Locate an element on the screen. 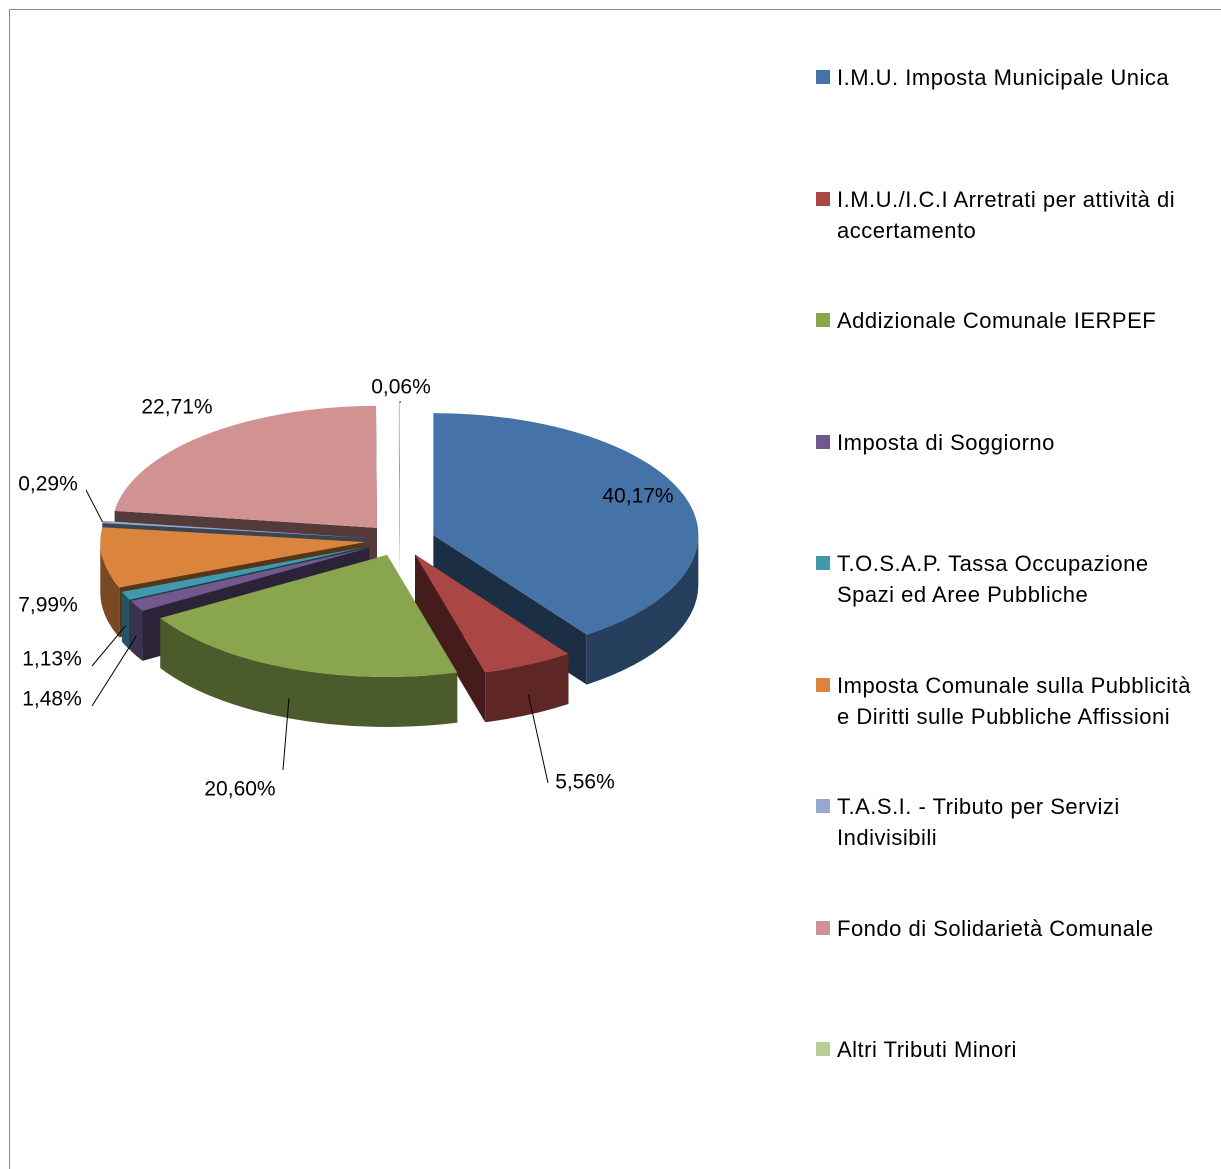 This screenshot has height=1169, width=1221. data-label: 5,56% is located at coordinates (585, 782).